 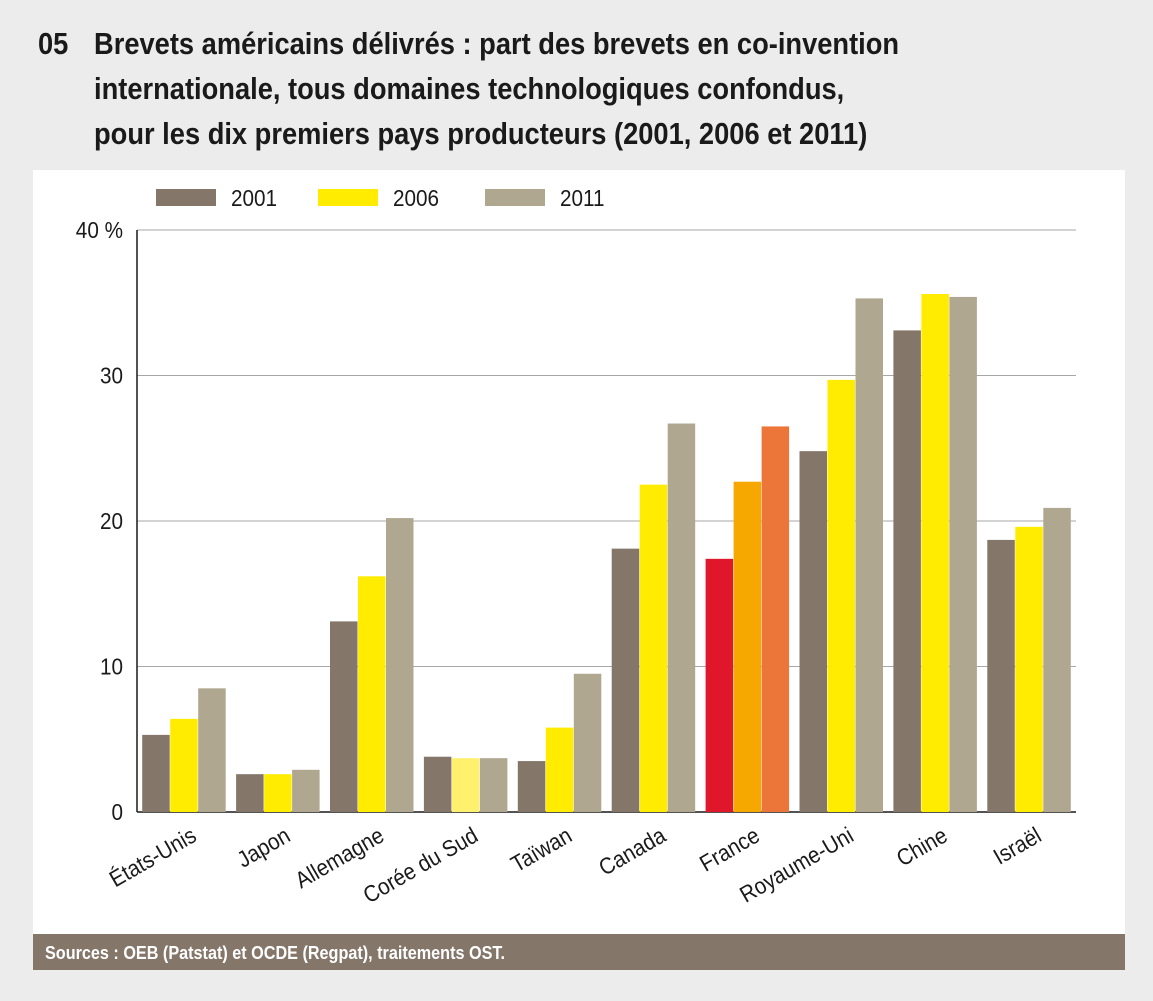 I want to click on figure-number: 05, so click(x=53, y=43).